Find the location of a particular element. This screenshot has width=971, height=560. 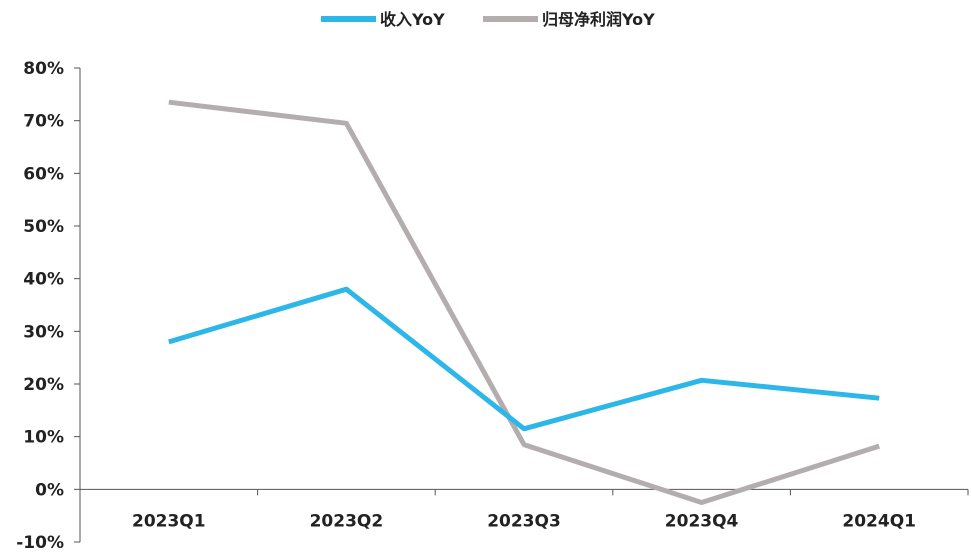

legend-label-1: 归母净利润YoY is located at coordinates (598, 19).